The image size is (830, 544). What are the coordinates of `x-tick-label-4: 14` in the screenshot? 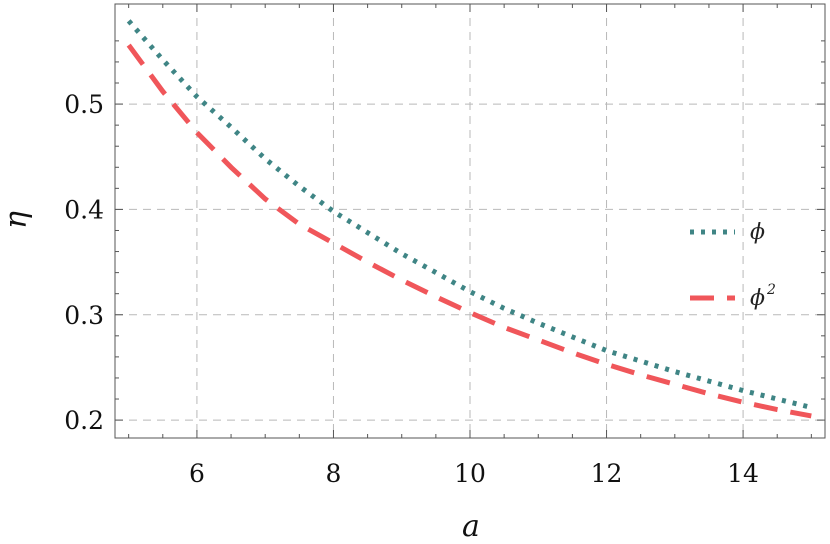 It's located at (743, 473).